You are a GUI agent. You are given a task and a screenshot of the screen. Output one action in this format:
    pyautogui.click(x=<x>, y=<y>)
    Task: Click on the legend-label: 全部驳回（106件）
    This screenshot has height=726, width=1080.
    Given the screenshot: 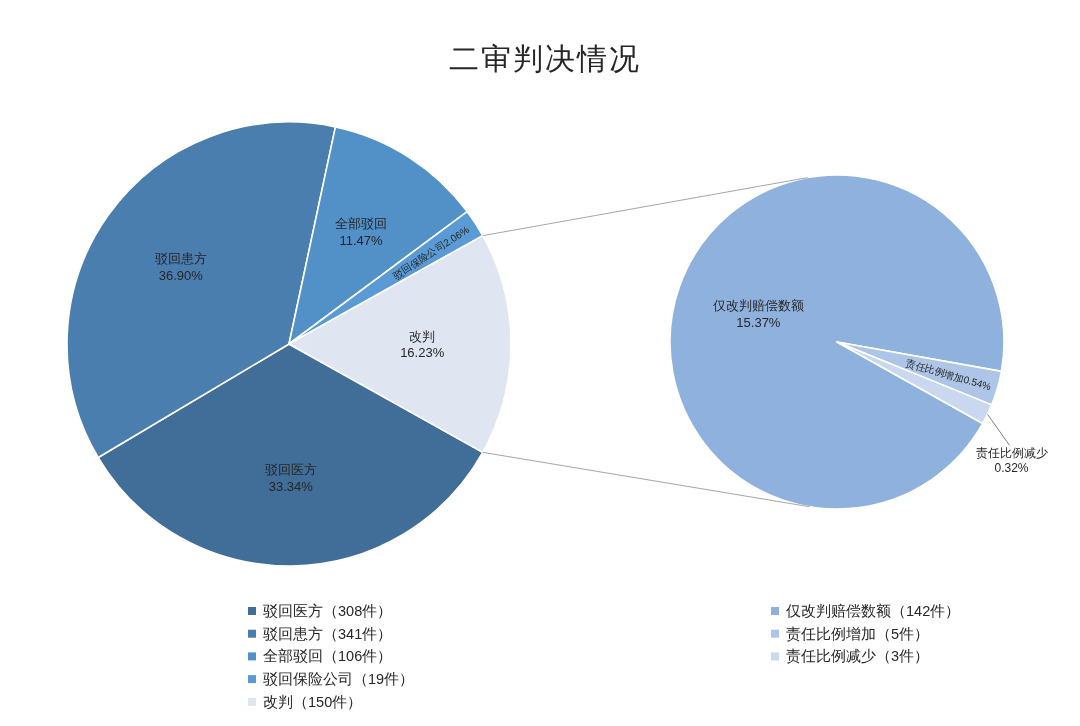 What is the action you would take?
    pyautogui.click(x=328, y=656)
    